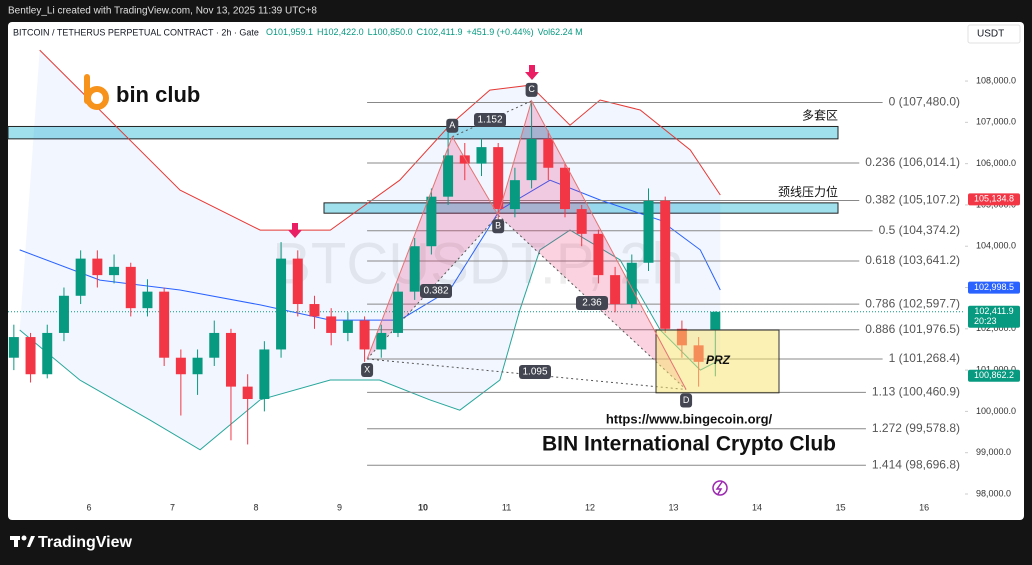 This screenshot has height=565, width=1032. I want to click on y-tick-label: 104,000.0, so click(996, 246).